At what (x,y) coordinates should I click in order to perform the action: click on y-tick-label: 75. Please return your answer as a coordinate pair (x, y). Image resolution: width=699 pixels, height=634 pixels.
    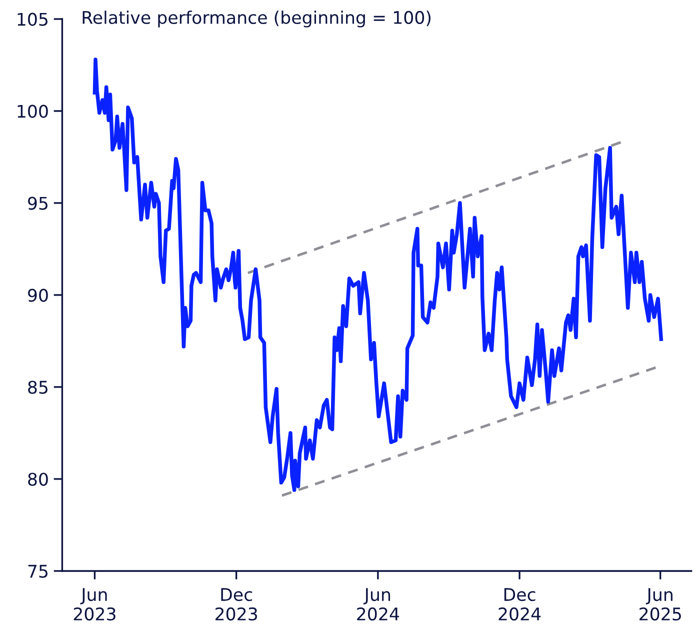
    Looking at the image, I should click on (38, 571).